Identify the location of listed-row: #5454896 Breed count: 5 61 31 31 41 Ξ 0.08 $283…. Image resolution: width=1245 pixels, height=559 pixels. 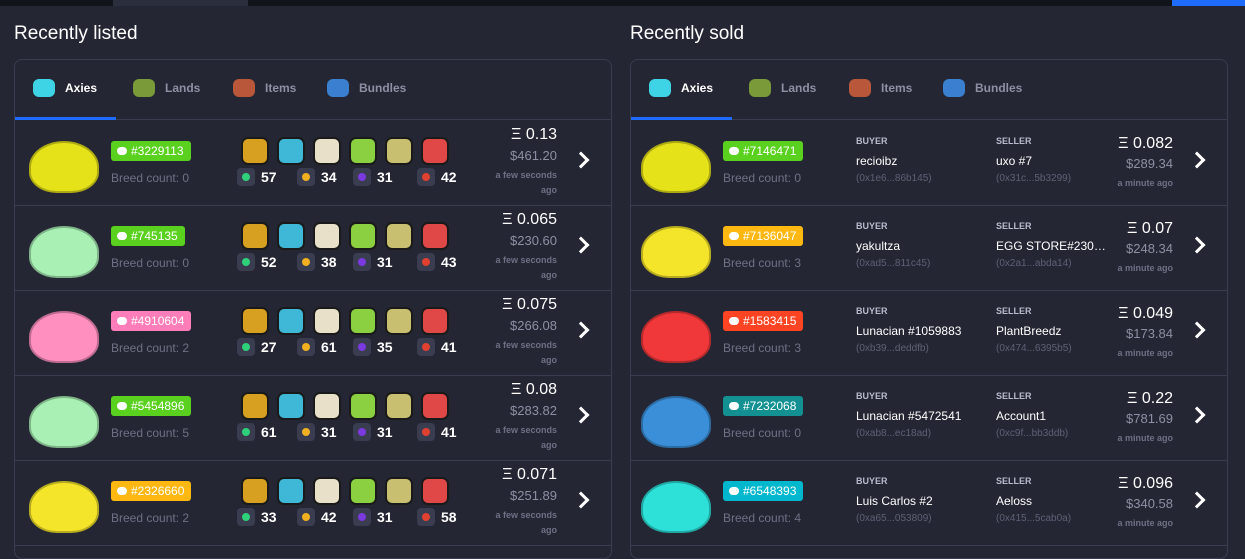
(313, 418).